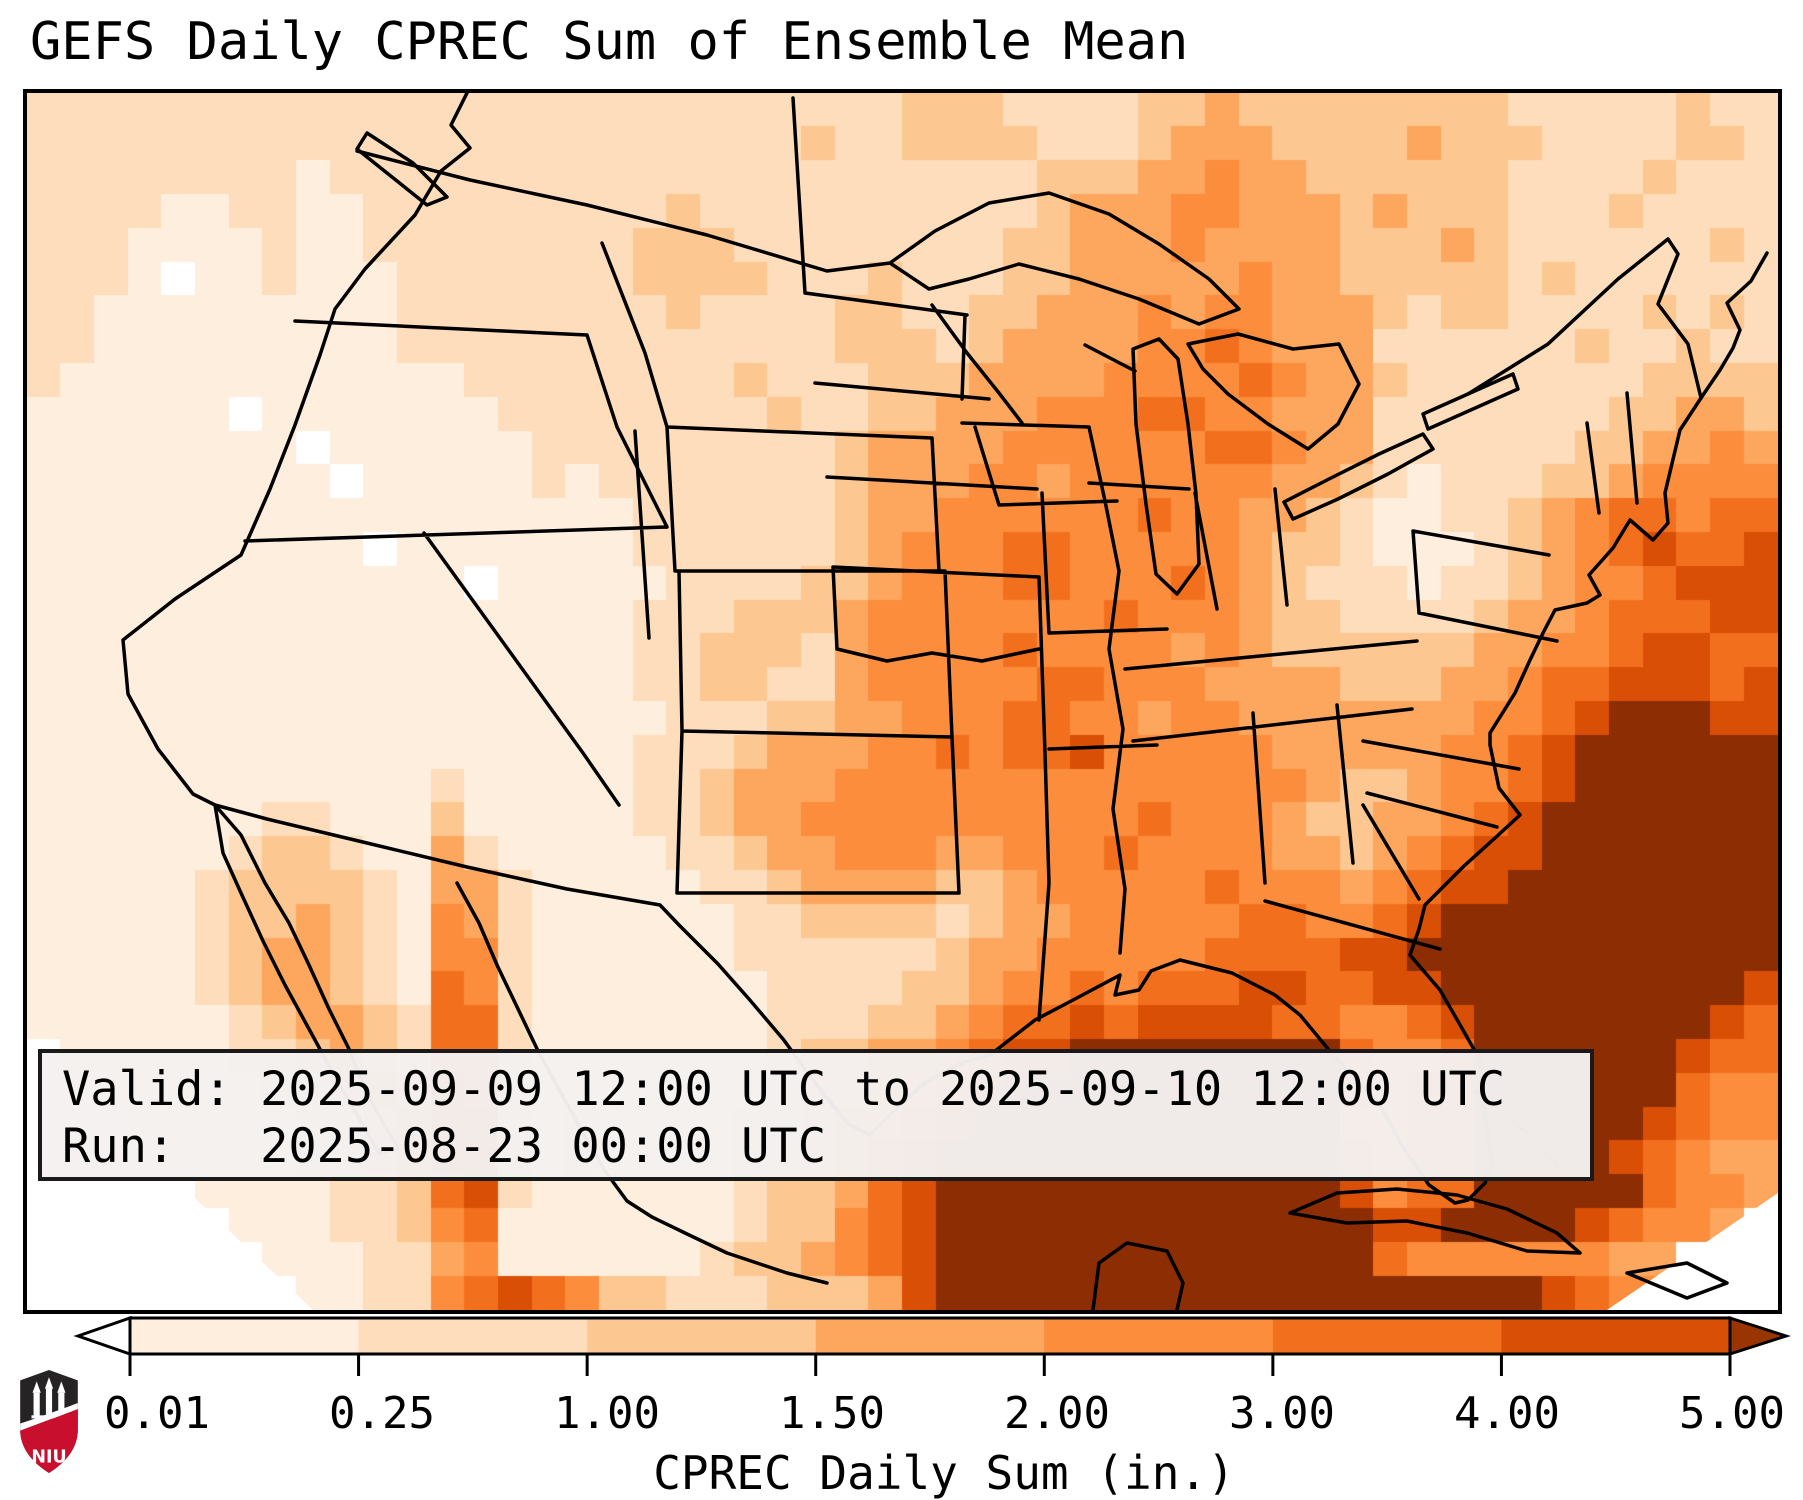 The height and width of the screenshot is (1500, 1803). I want to click on lake-erie, so click(1358, 476).